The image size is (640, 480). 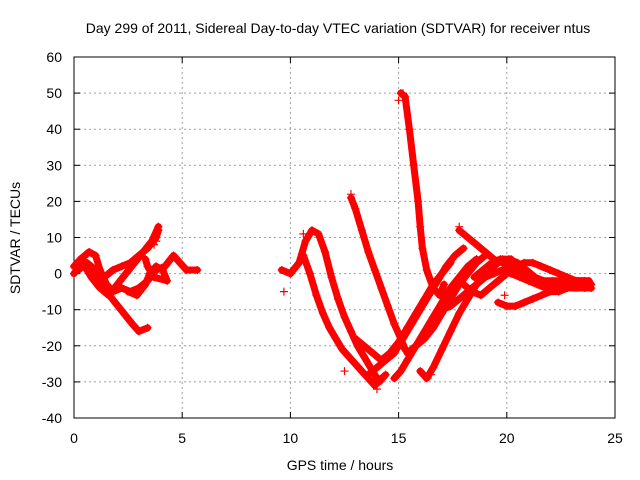 What do you see at coordinates (340, 465) in the screenshot?
I see `x-axis-label: GPS time / hours` at bounding box center [340, 465].